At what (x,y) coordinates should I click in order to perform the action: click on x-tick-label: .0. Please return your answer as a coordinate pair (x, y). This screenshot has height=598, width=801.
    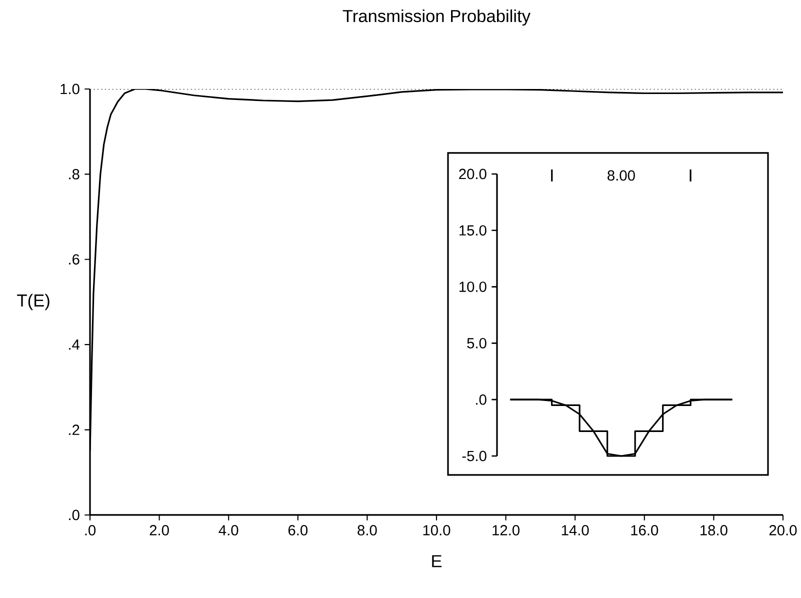
    Looking at the image, I should click on (90, 530).